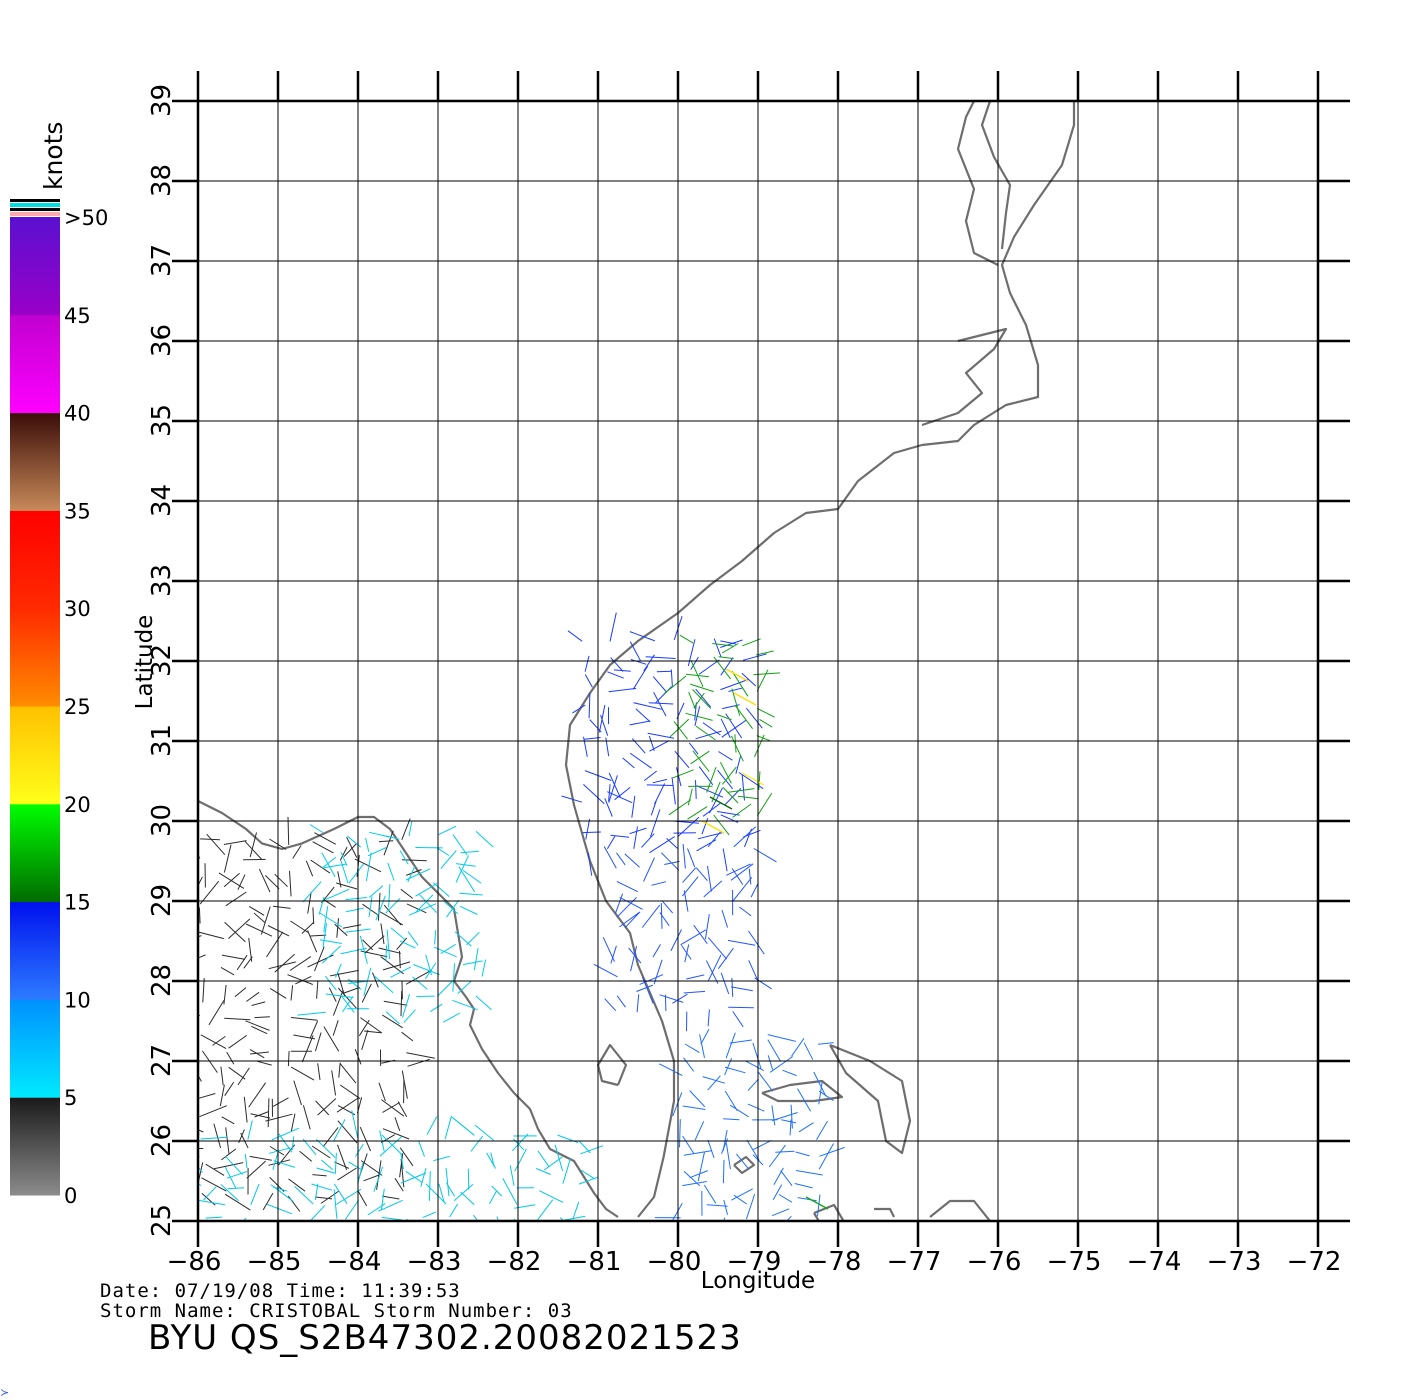 The width and height of the screenshot is (1420, 1400). Describe the element at coordinates (35, 364) in the screenshot. I see `colorbar-segment` at that location.